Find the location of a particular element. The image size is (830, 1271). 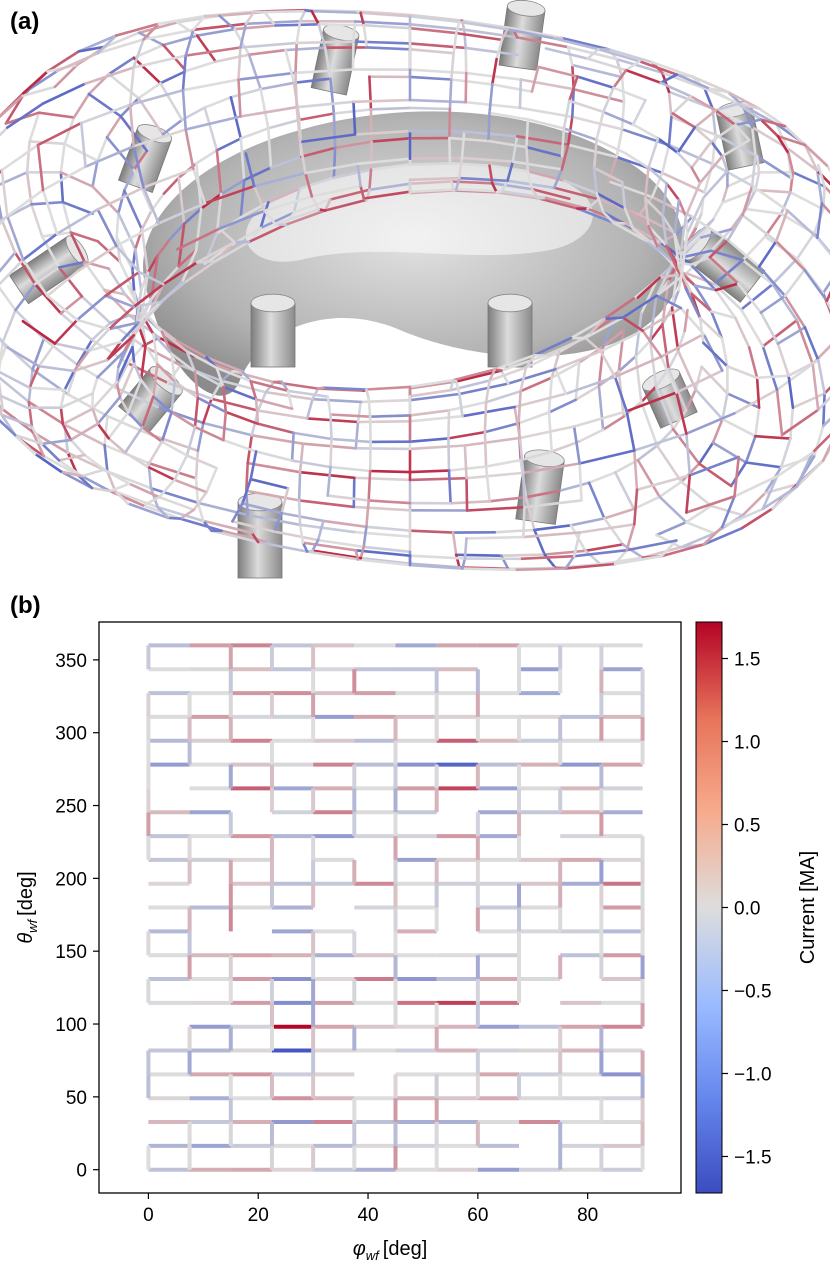

x-axis-ticks: 0 20 40 60 80 is located at coordinates (370, 1209).